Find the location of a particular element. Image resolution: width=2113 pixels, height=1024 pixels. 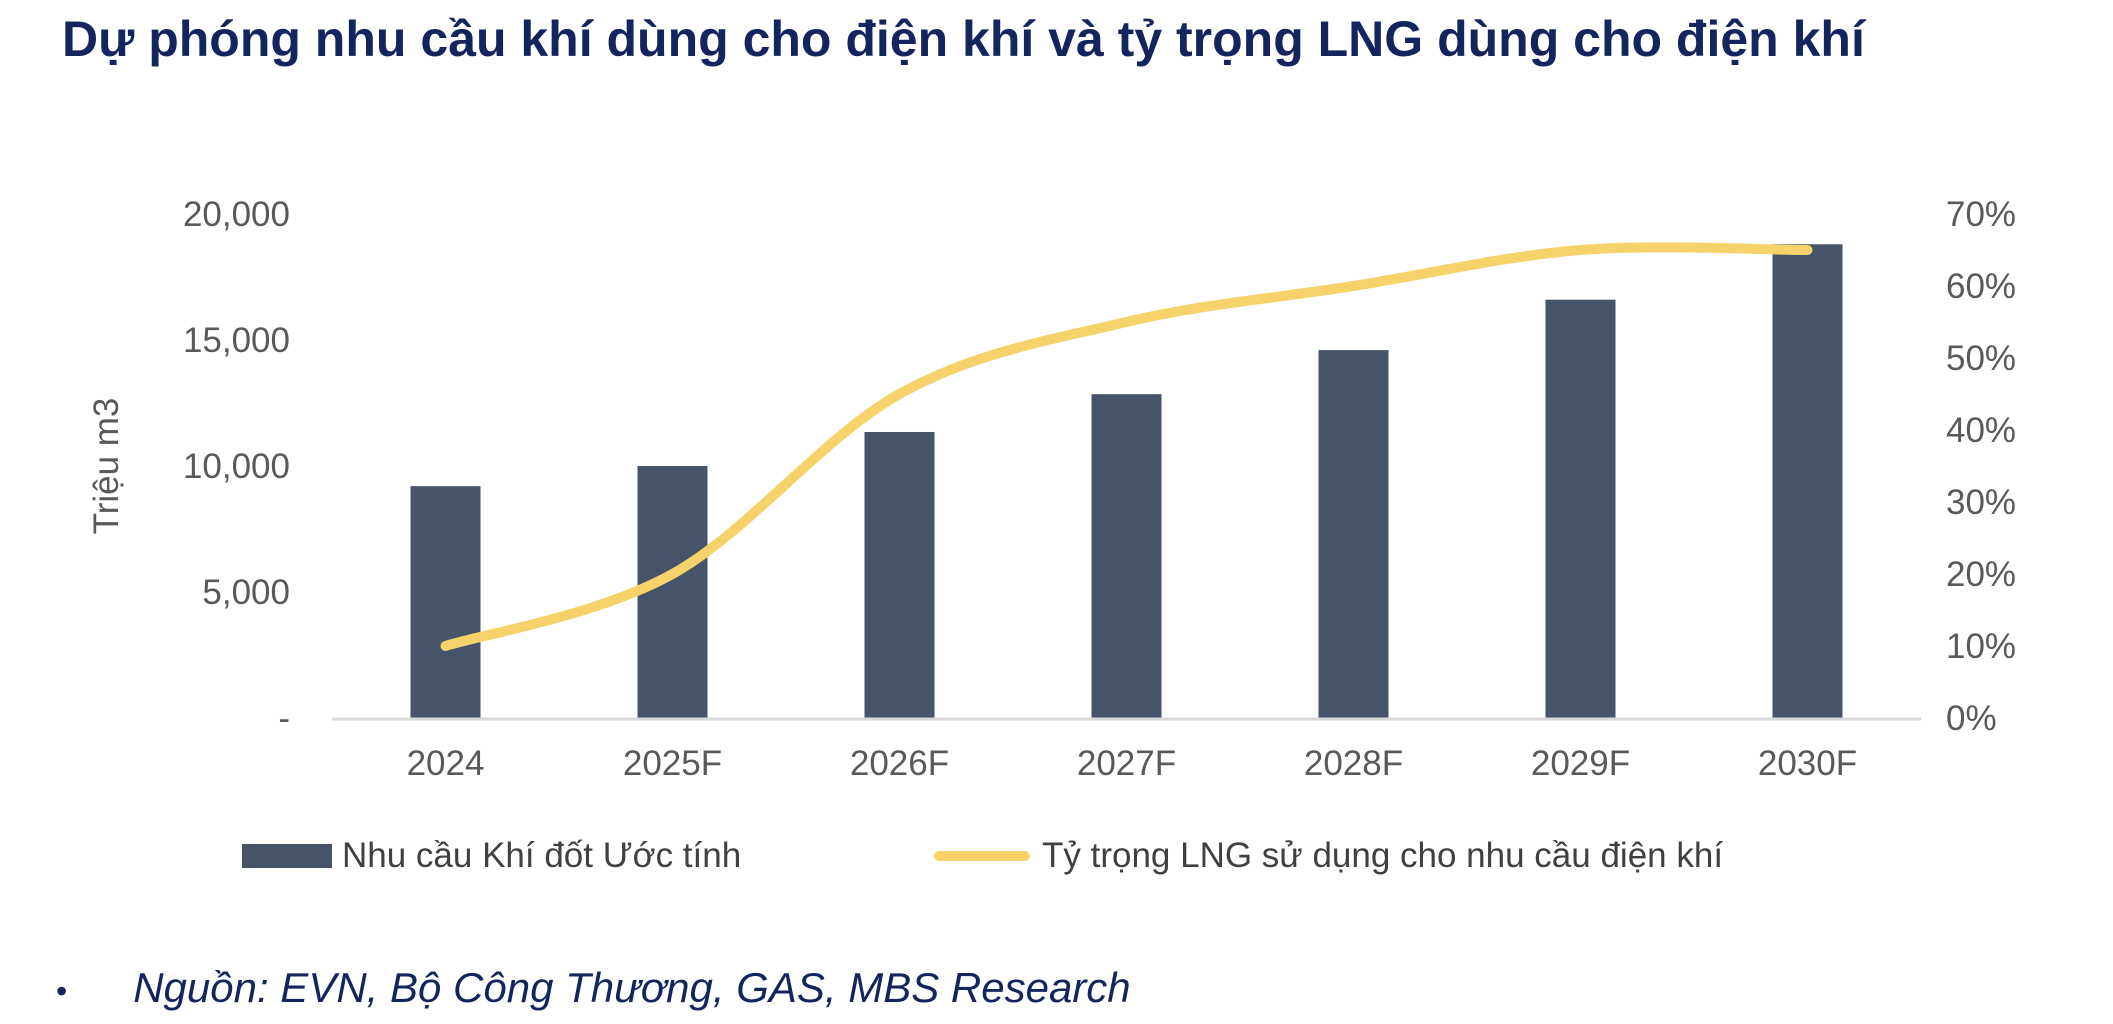

y-tick-label: 15,000 is located at coordinates (236, 340).